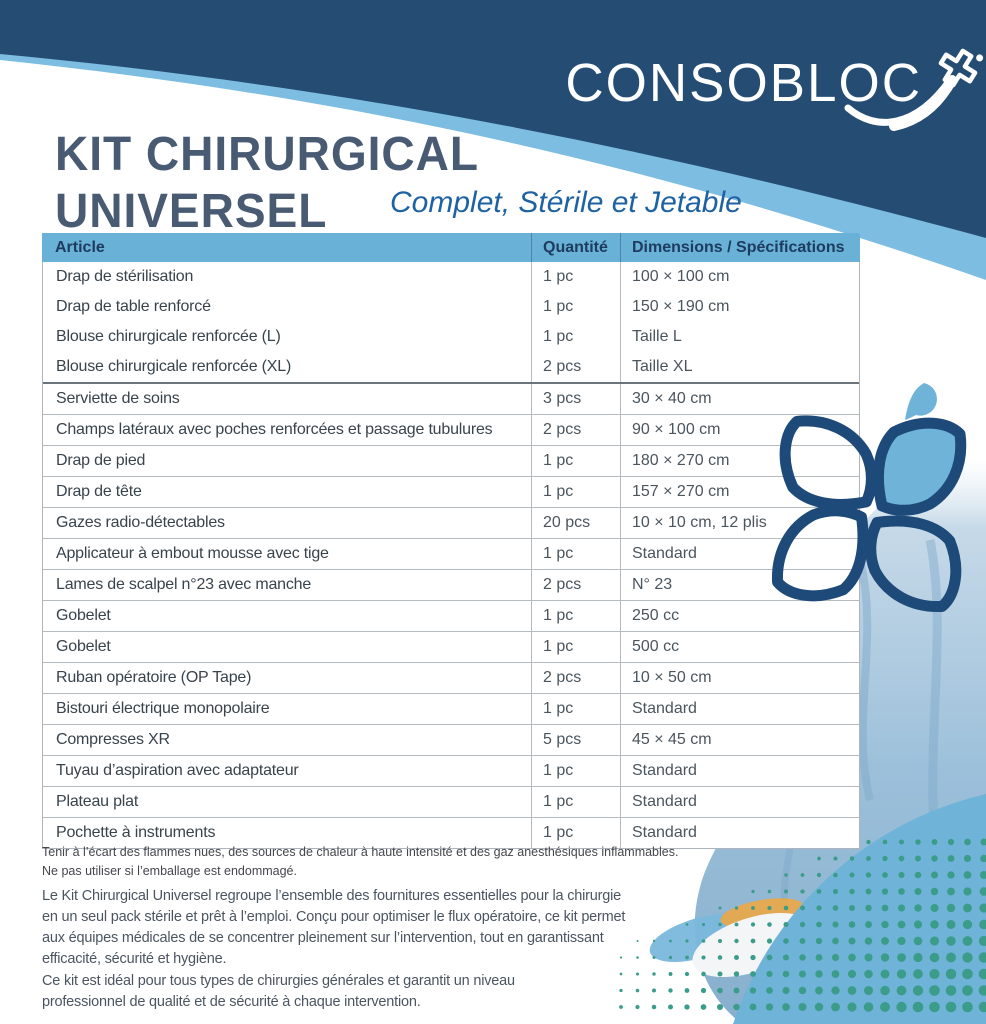 The height and width of the screenshot is (1024, 986). What do you see at coordinates (739, 307) in the screenshot?
I see `cell-dimensions: 150 × 190 cm` at bounding box center [739, 307].